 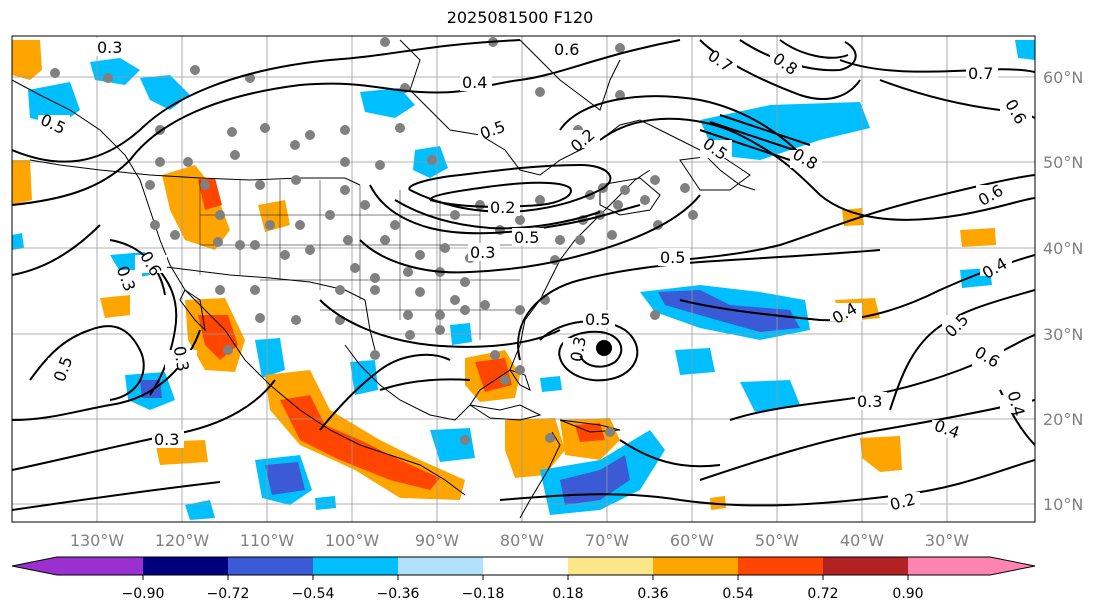 I want to click on contour-label: 0.6, so click(x=566, y=49).